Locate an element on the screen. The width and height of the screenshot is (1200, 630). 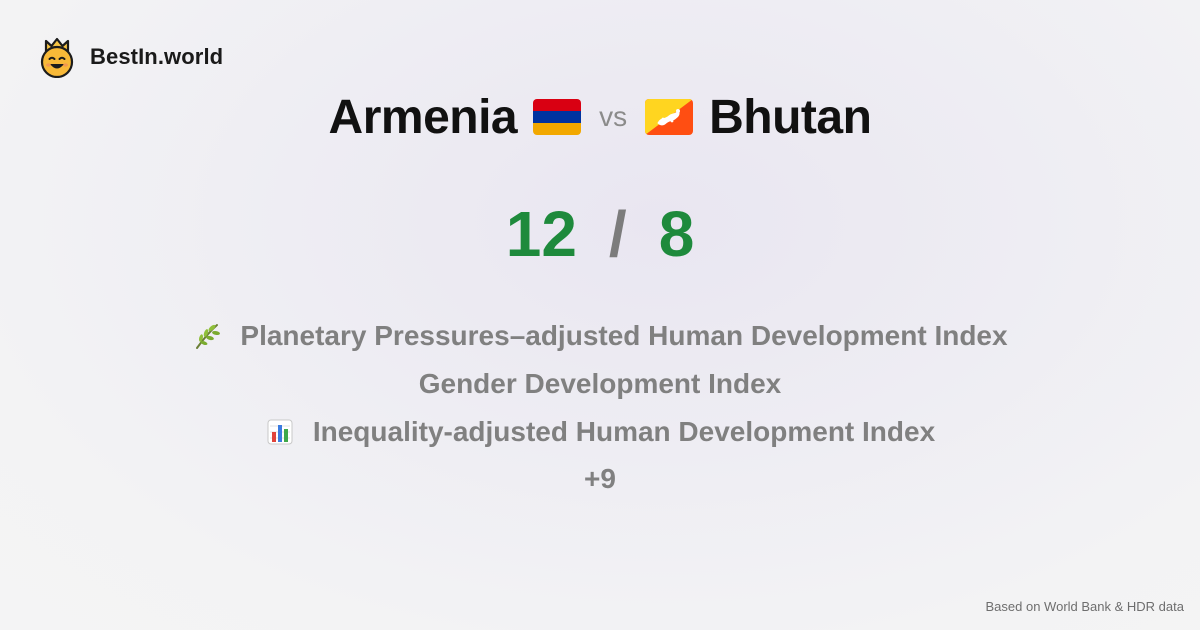
armenia-flag-icon is located at coordinates (557, 117).